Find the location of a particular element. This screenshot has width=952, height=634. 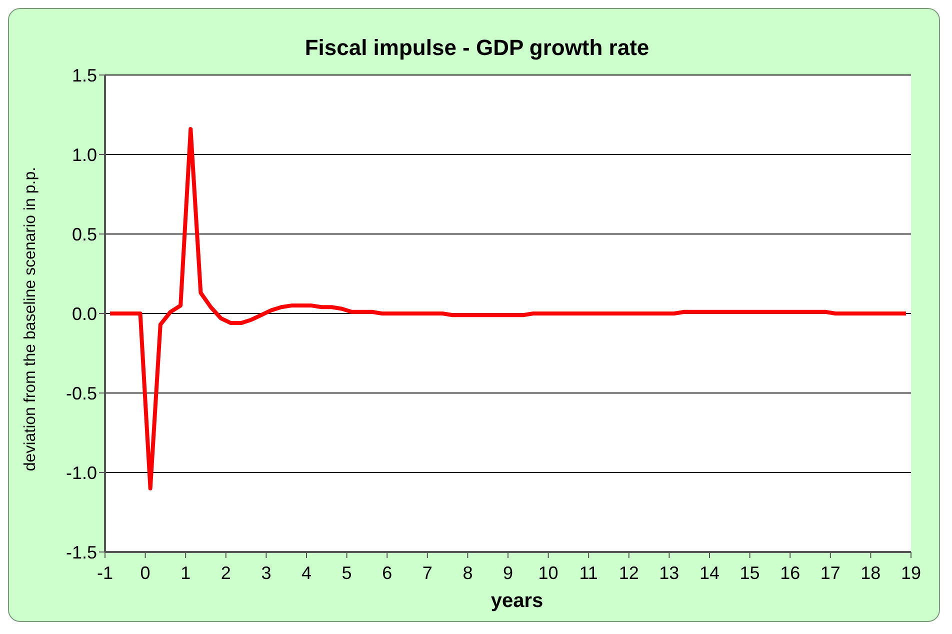

y-axis-title: deviation from the baseline scenario in p.p. is located at coordinates (31, 319).